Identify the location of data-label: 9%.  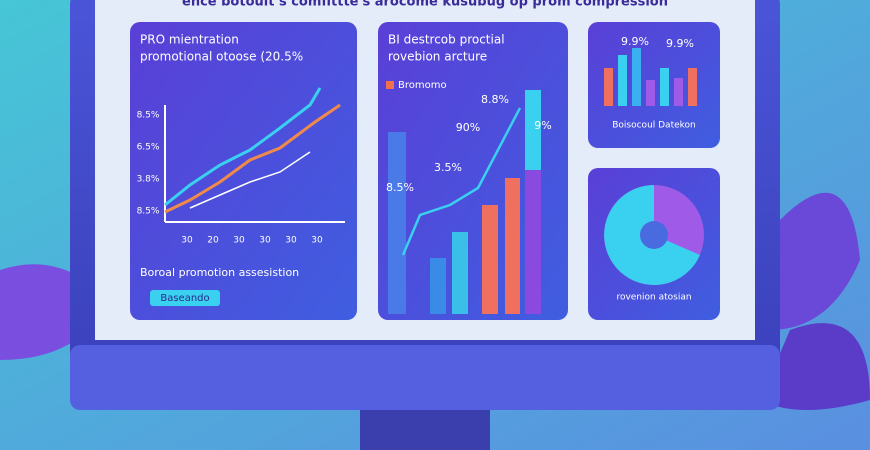
(542, 125).